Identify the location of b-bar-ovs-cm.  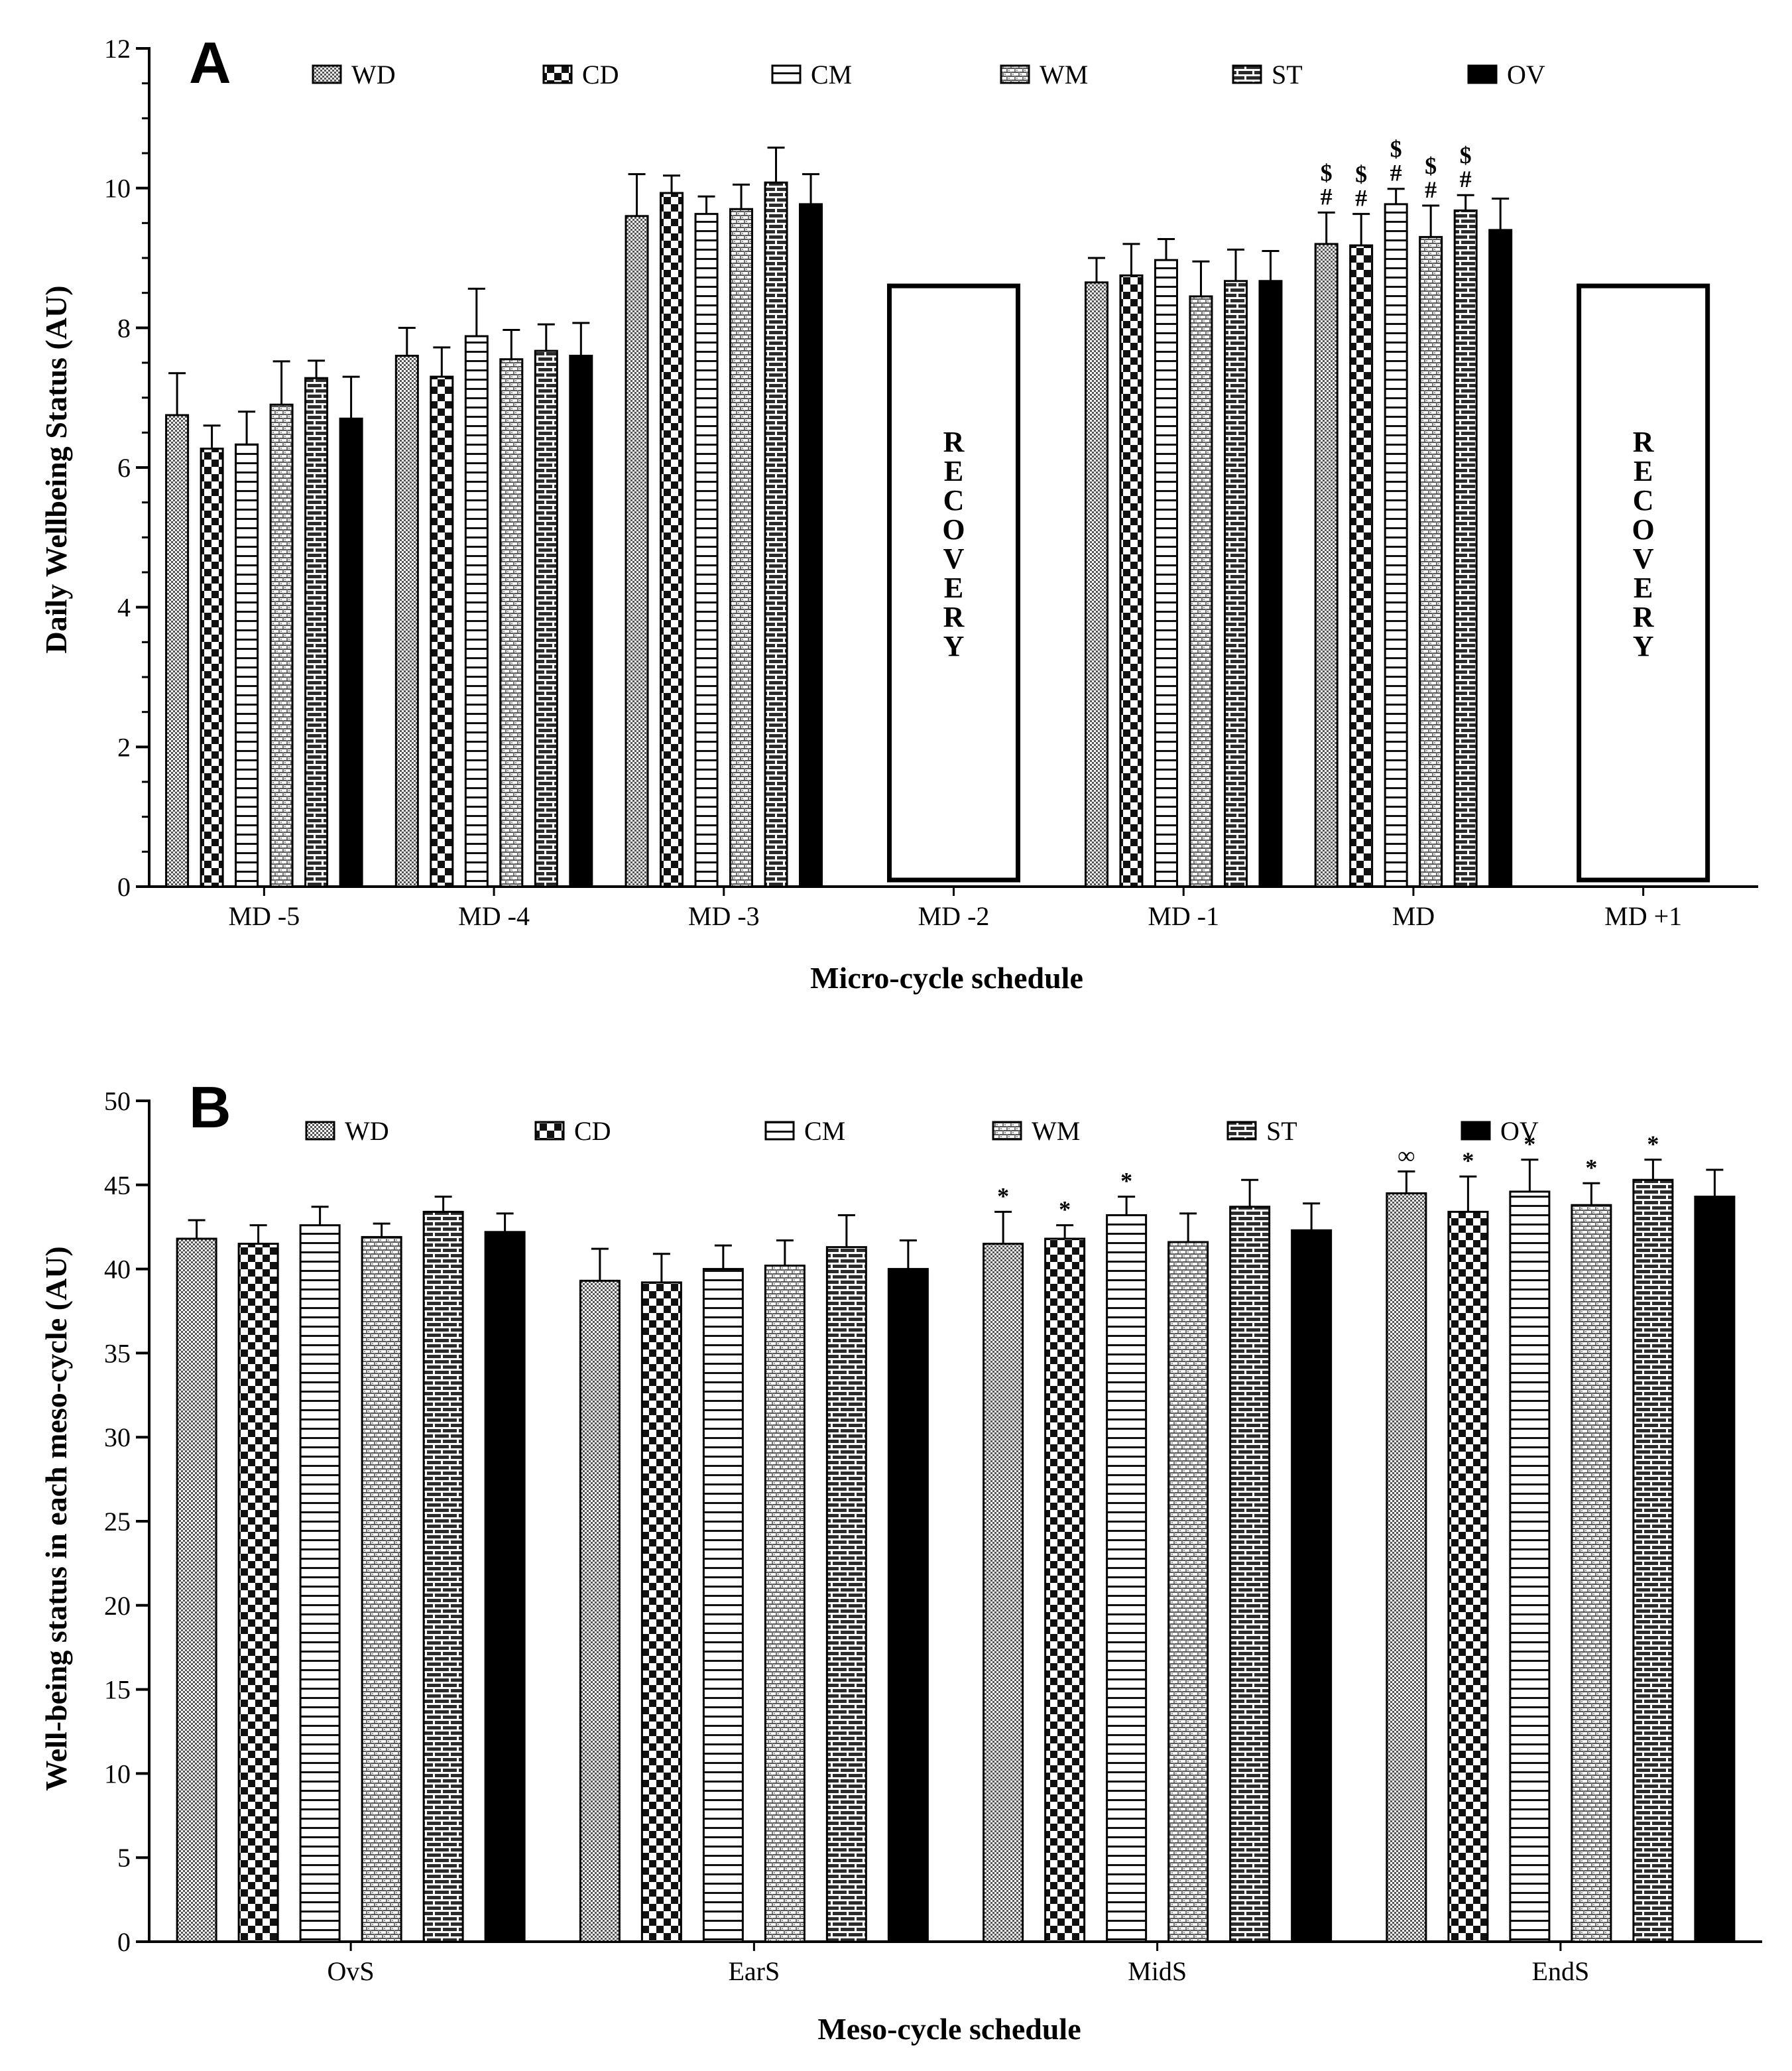
(320, 1583).